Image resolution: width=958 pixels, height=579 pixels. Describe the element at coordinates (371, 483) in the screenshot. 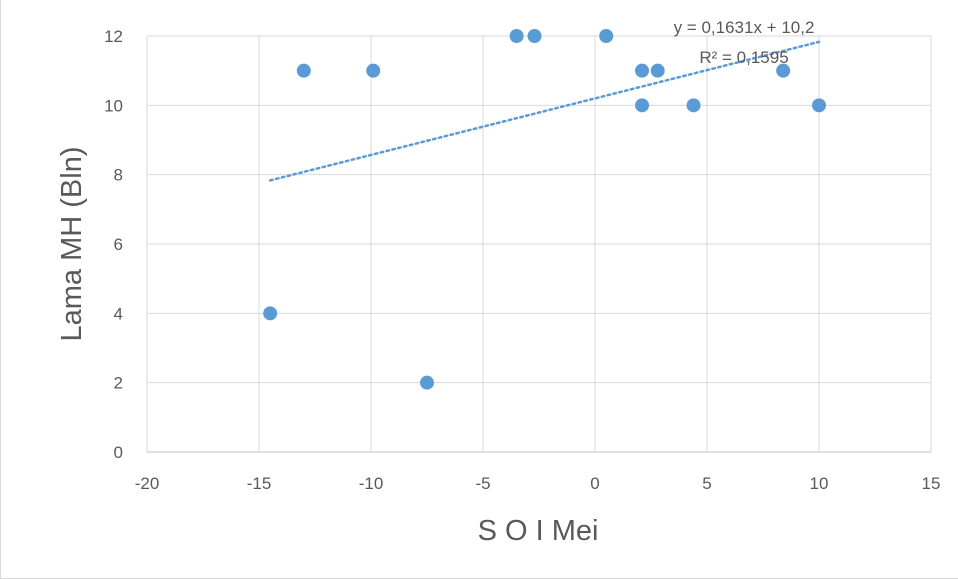

I see `x-tick-label: -10` at that location.